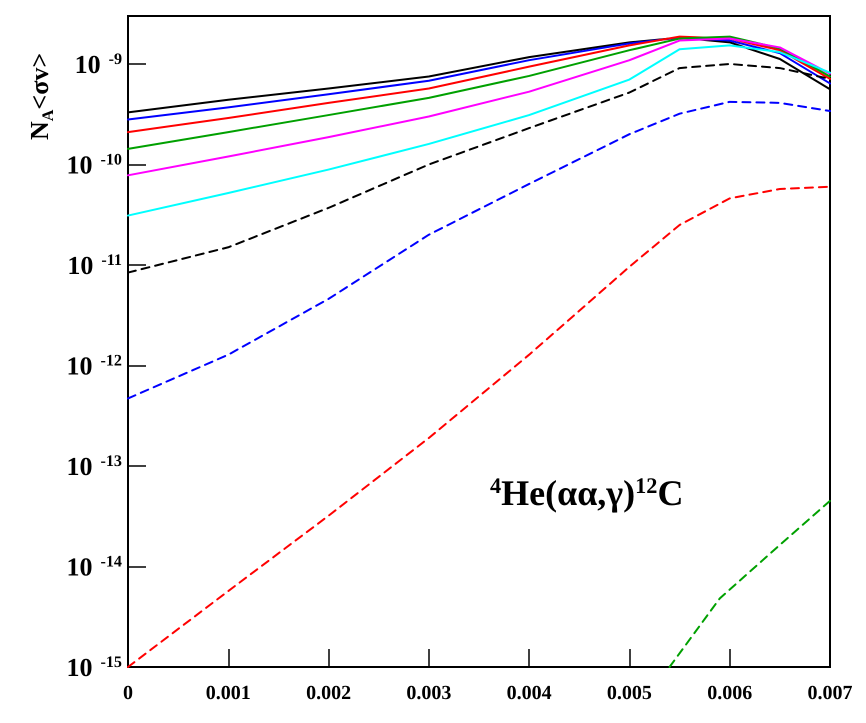 Image resolution: width=866 pixels, height=723 pixels. What do you see at coordinates (729, 693) in the screenshot?
I see `x-tick-label: 0.006` at bounding box center [729, 693].